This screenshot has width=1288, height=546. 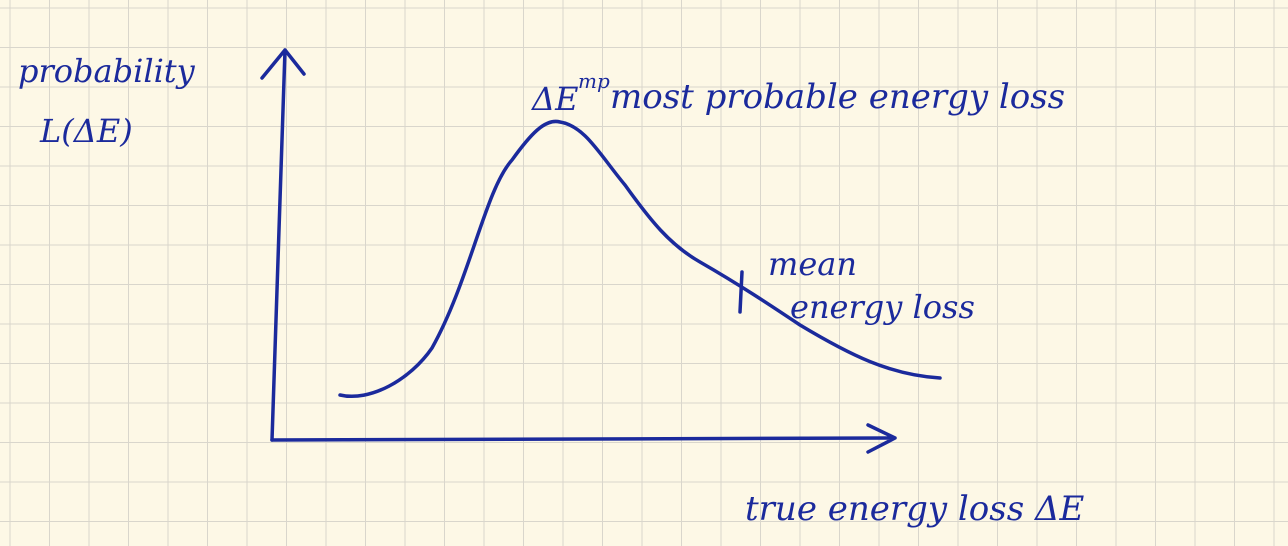 What do you see at coordinates (583, 438) in the screenshot?
I see `x-axis` at bounding box center [583, 438].